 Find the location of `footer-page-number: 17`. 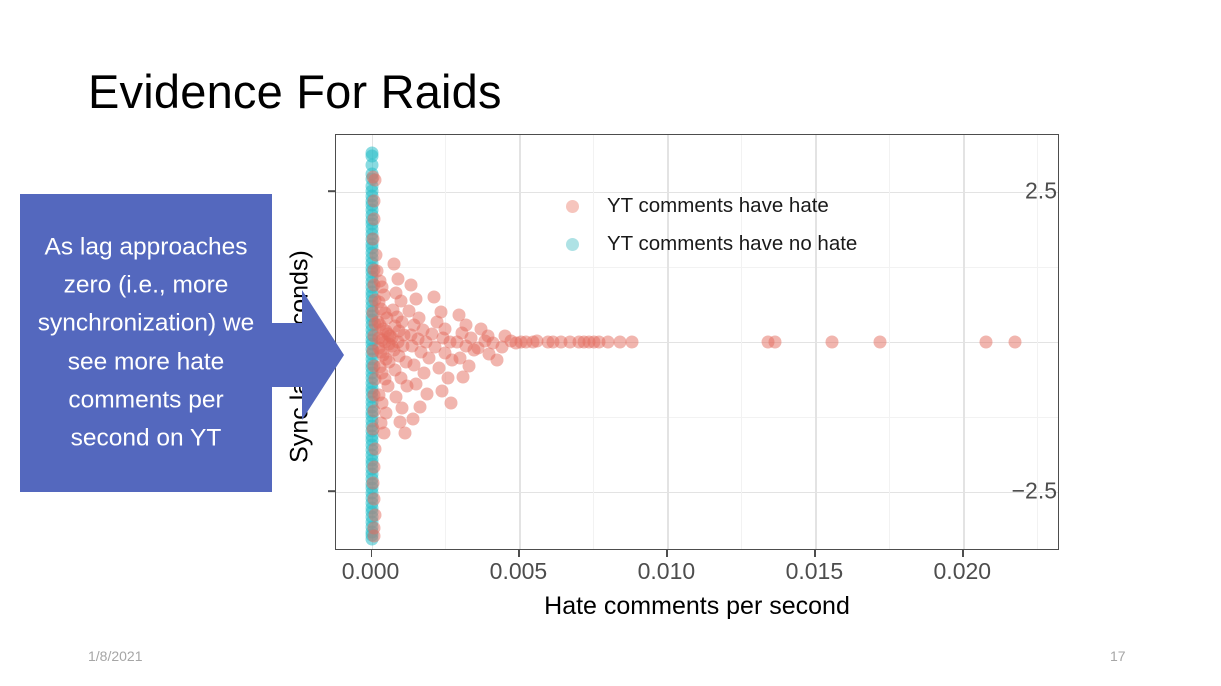

footer-page-number: 17 is located at coordinates (1118, 656).